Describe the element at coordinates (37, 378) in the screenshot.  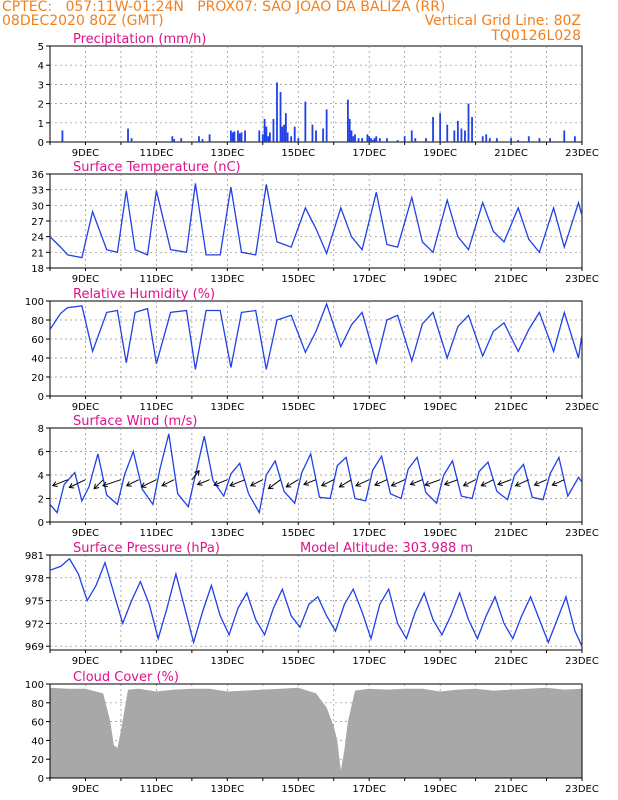
I see `y-tick-label: 20` at that location.